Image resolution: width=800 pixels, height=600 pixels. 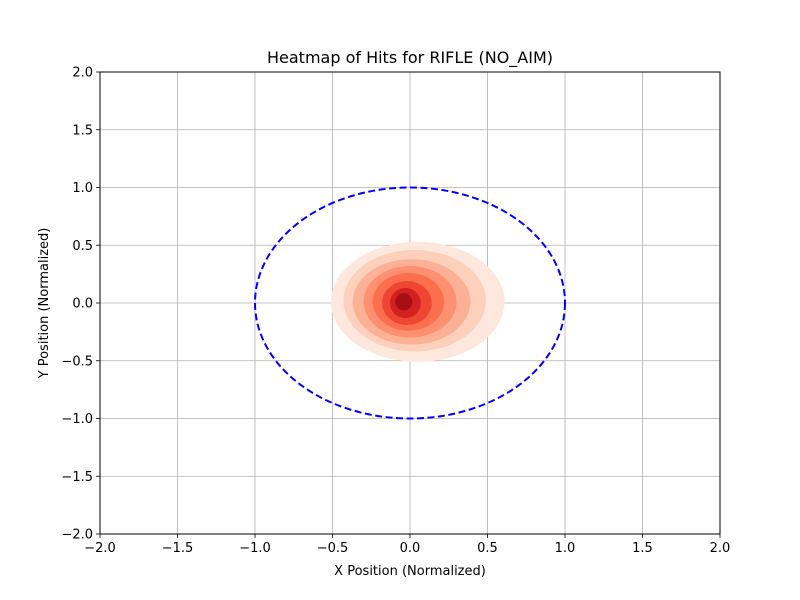 I want to click on x-tick-label: 1.5, so click(x=642, y=548).